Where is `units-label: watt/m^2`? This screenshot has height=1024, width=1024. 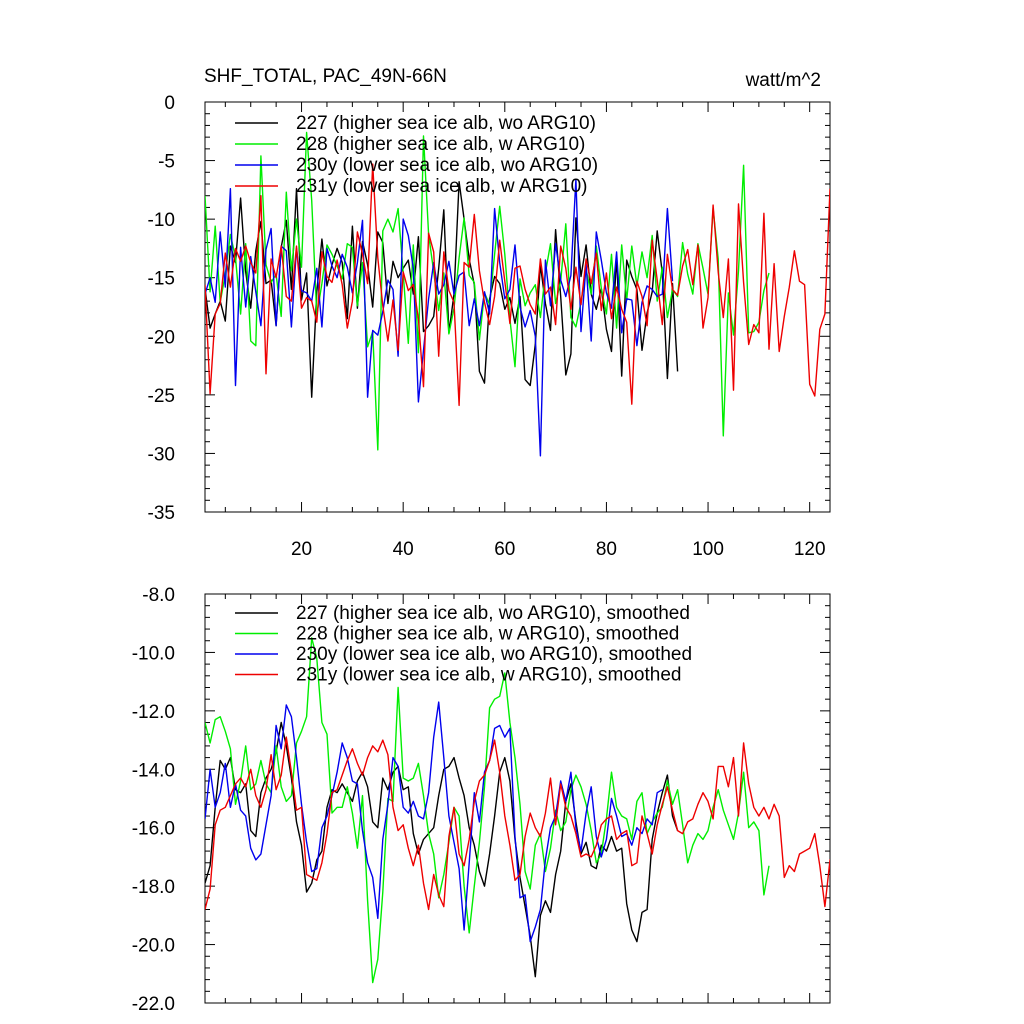
units-label: watt/m^2 is located at coordinates (783, 80).